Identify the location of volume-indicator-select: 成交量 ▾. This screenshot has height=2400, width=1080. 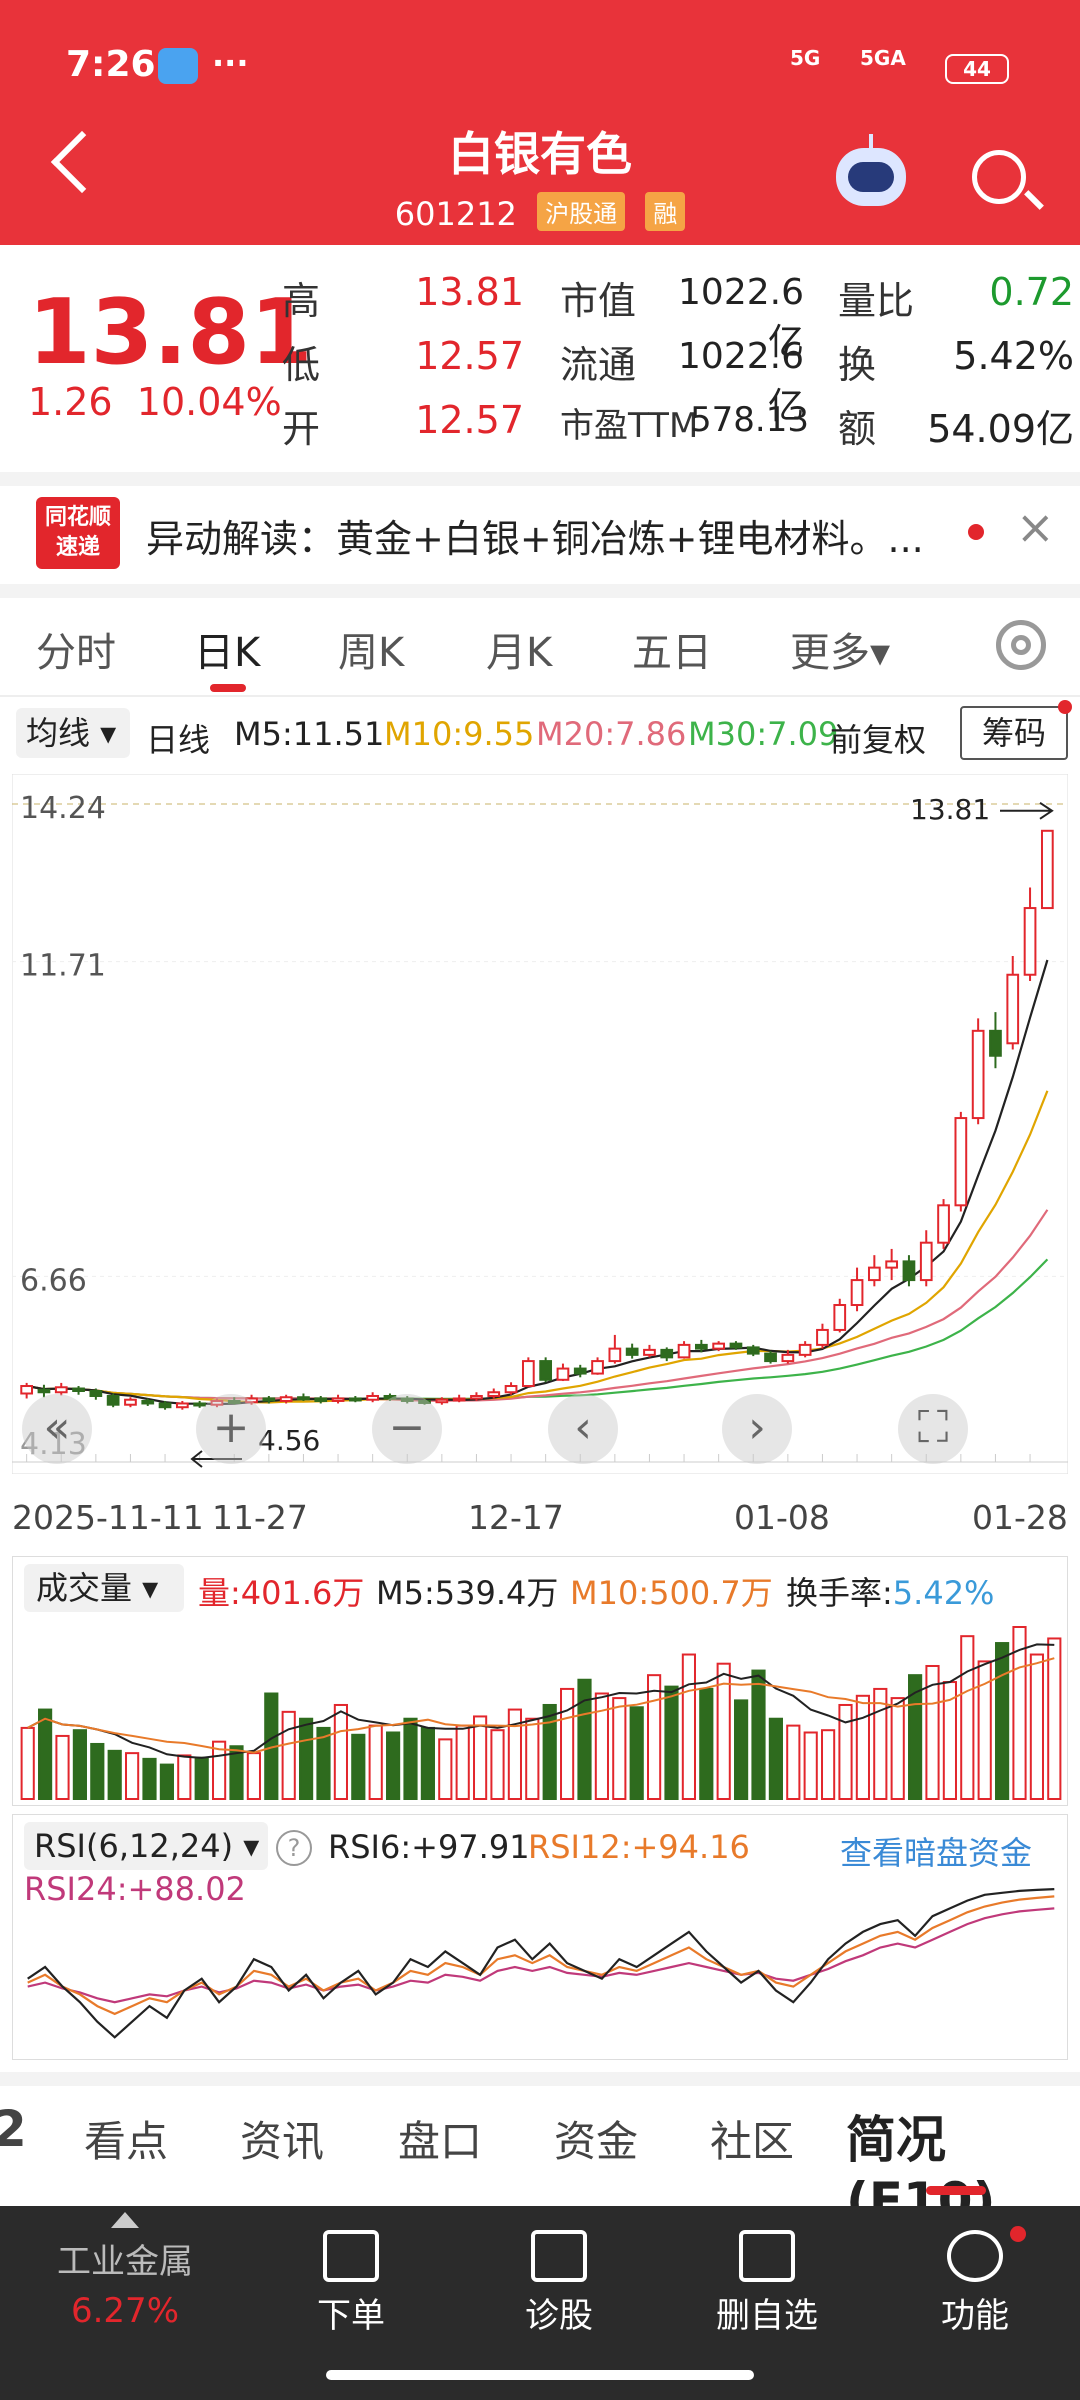
(104, 1588).